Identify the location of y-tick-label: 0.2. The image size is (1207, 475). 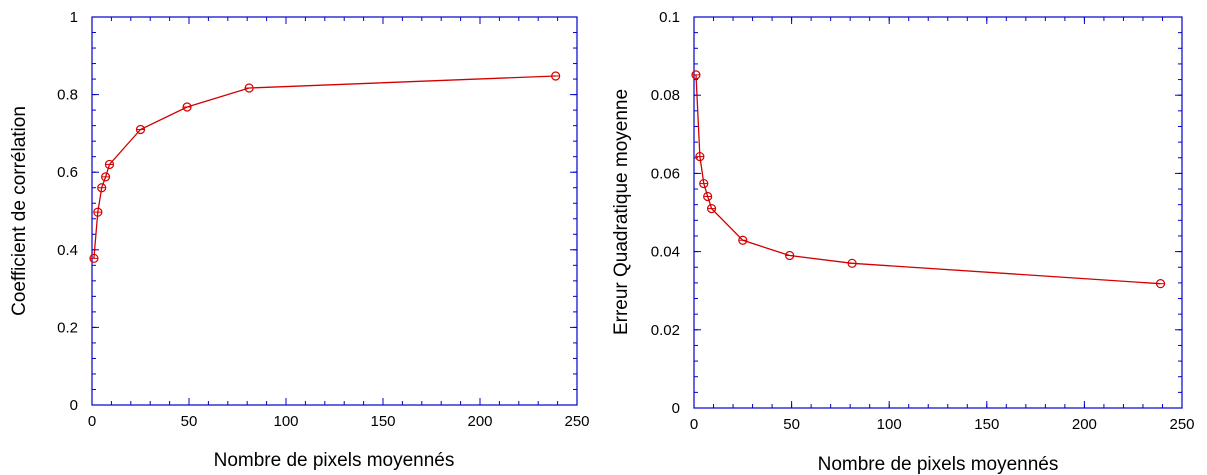
(67, 327).